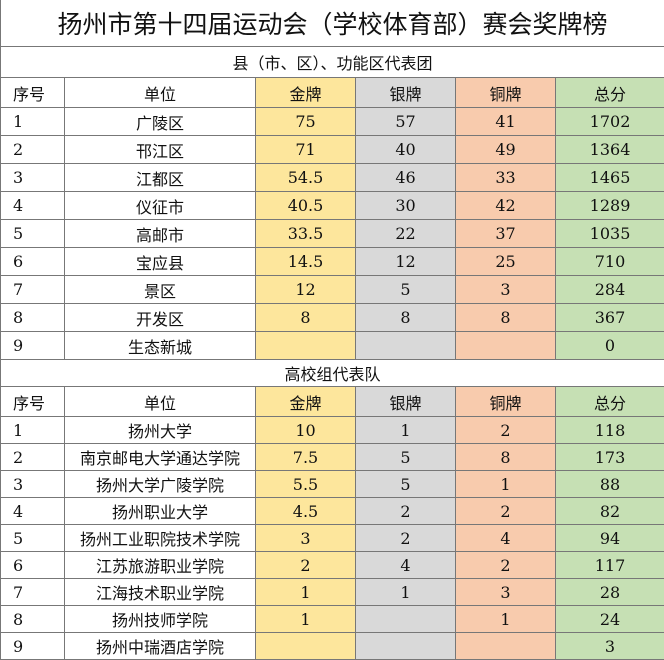 This screenshot has width=664, height=660. What do you see at coordinates (609, 289) in the screenshot?
I see `table-cell: 284` at bounding box center [609, 289].